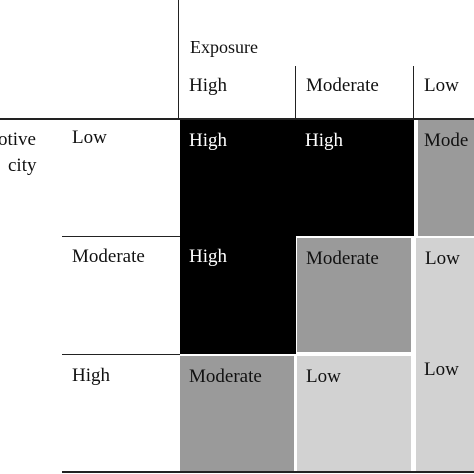 Image resolution: width=474 pixels, height=474 pixels. I want to click on exposure-label: Exposure, so click(224, 47).